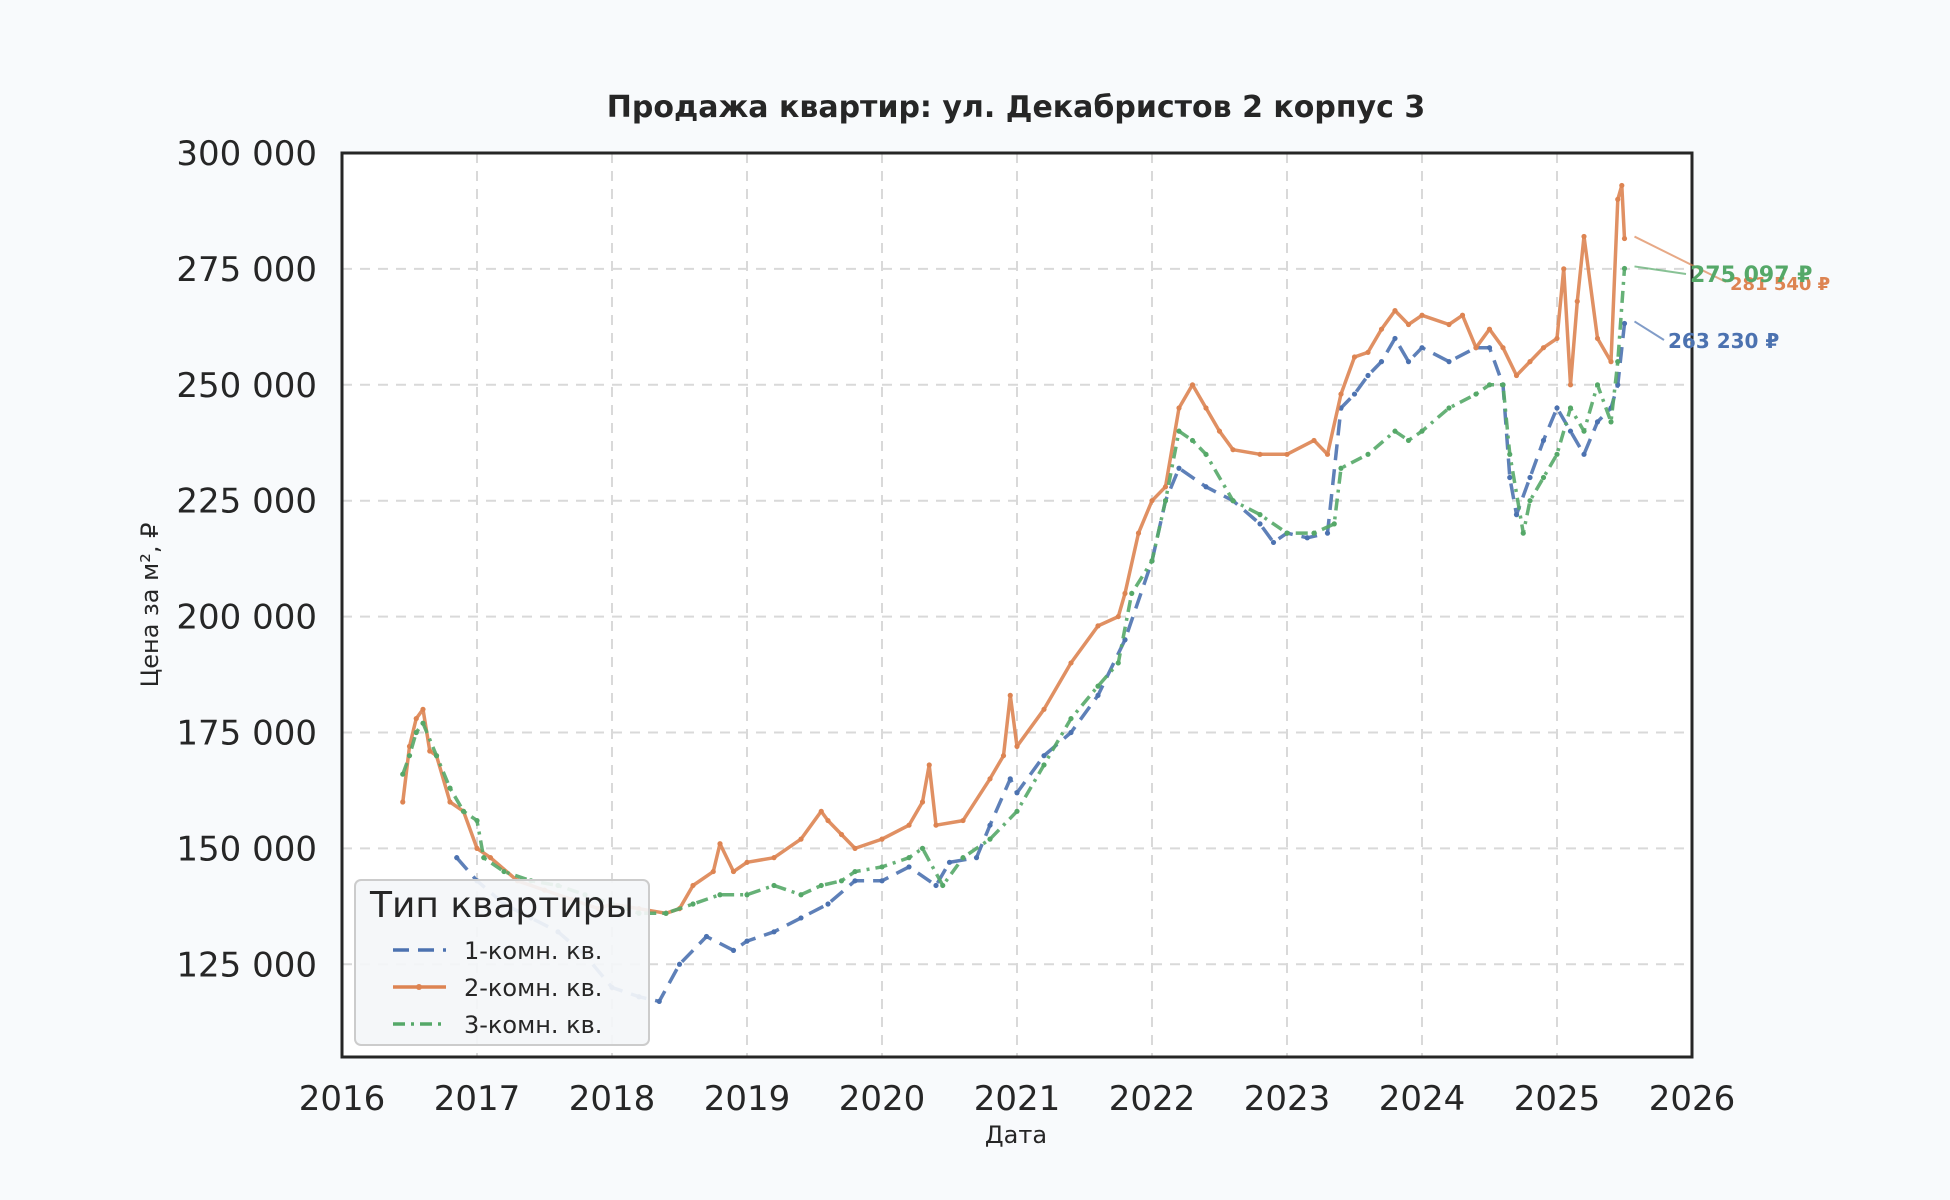 The image size is (1950, 1200). I want to click on legend-title: Тип квартиры, so click(501, 905).